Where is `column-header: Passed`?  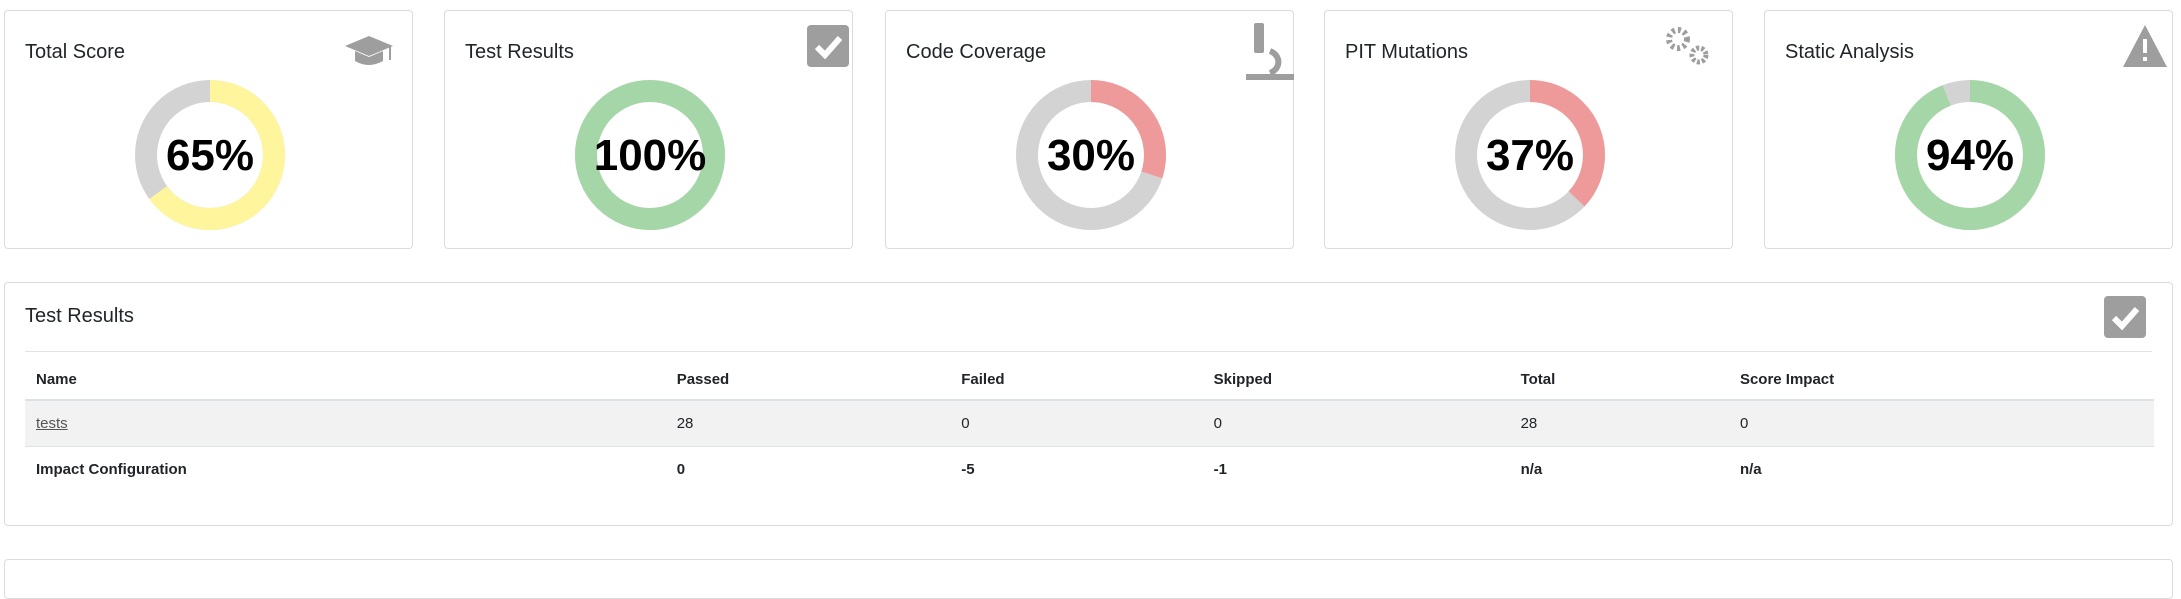
column-header: Passed is located at coordinates (808, 380).